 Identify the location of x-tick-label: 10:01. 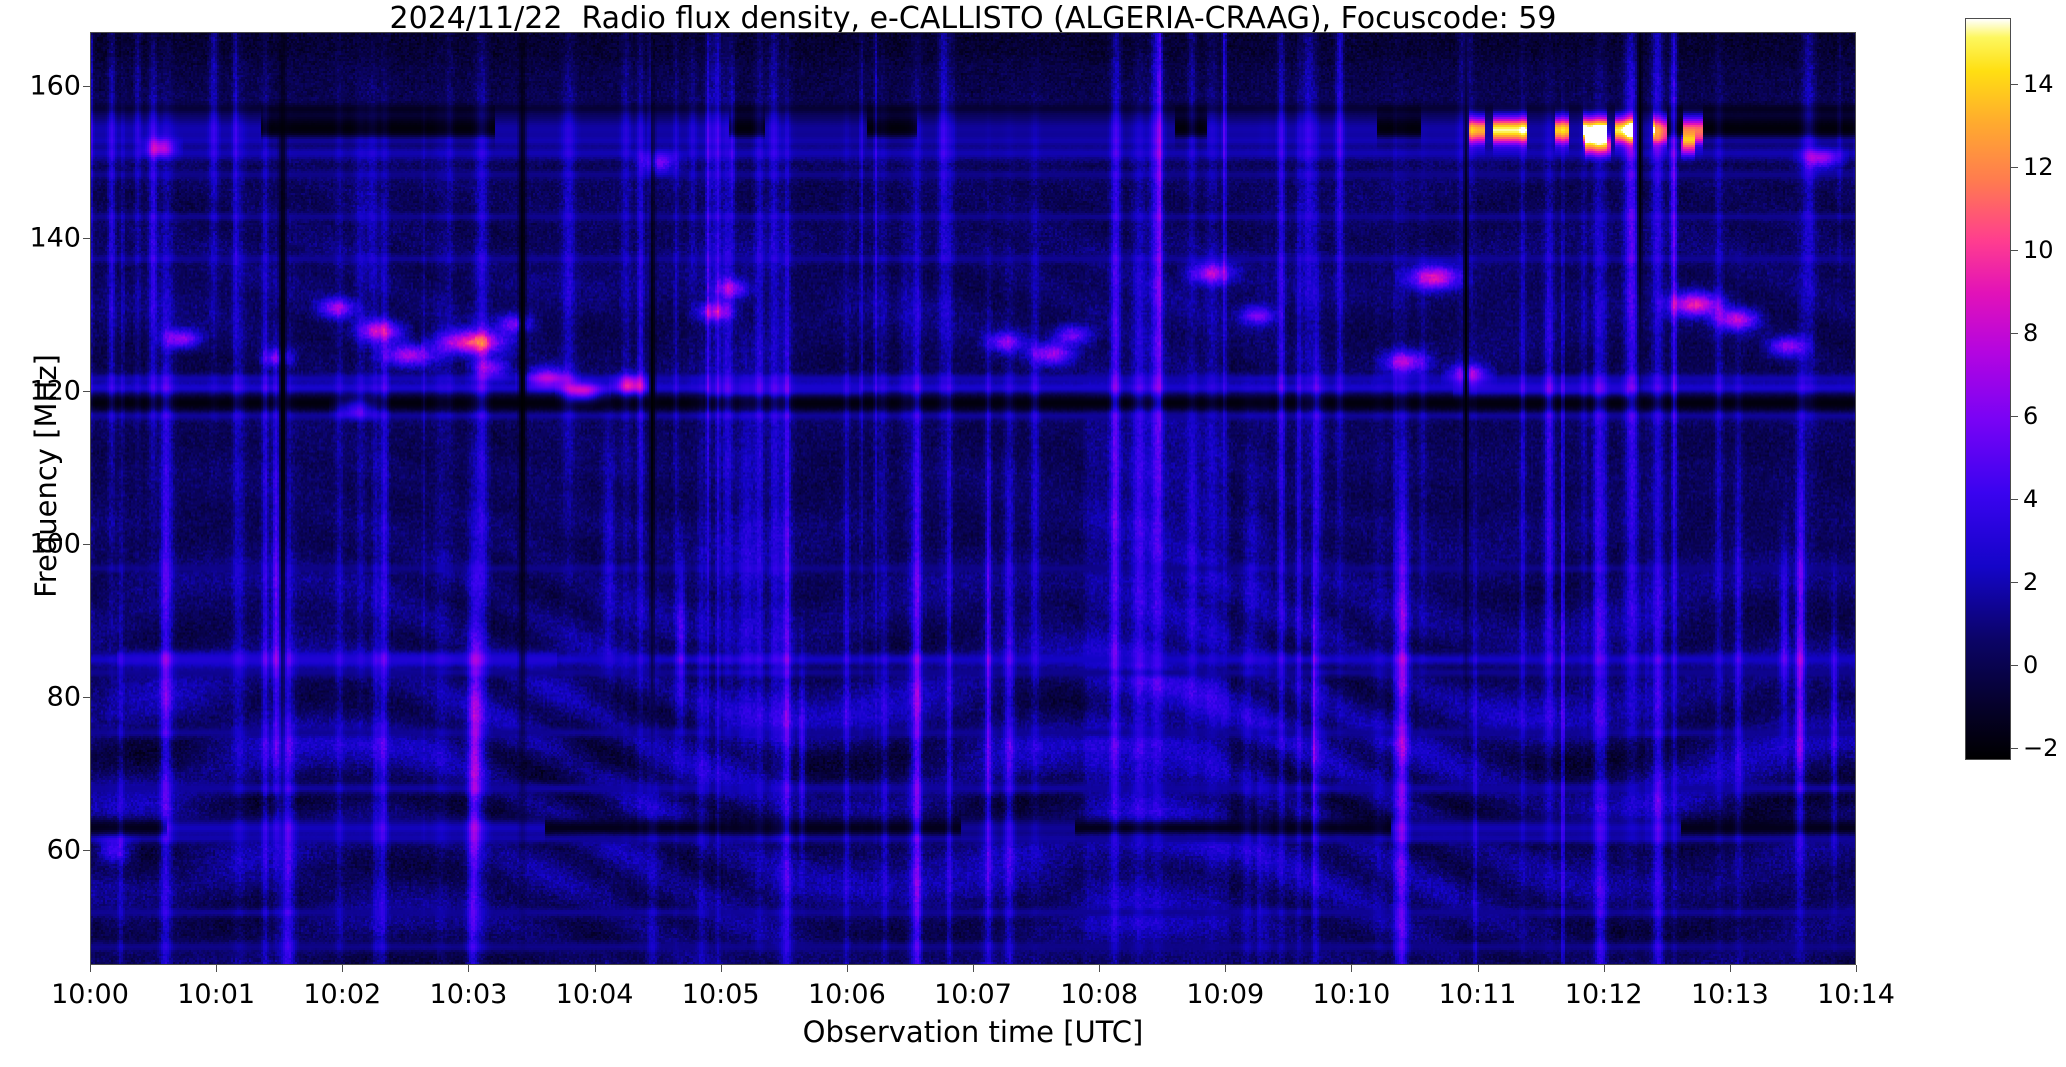
(216, 994).